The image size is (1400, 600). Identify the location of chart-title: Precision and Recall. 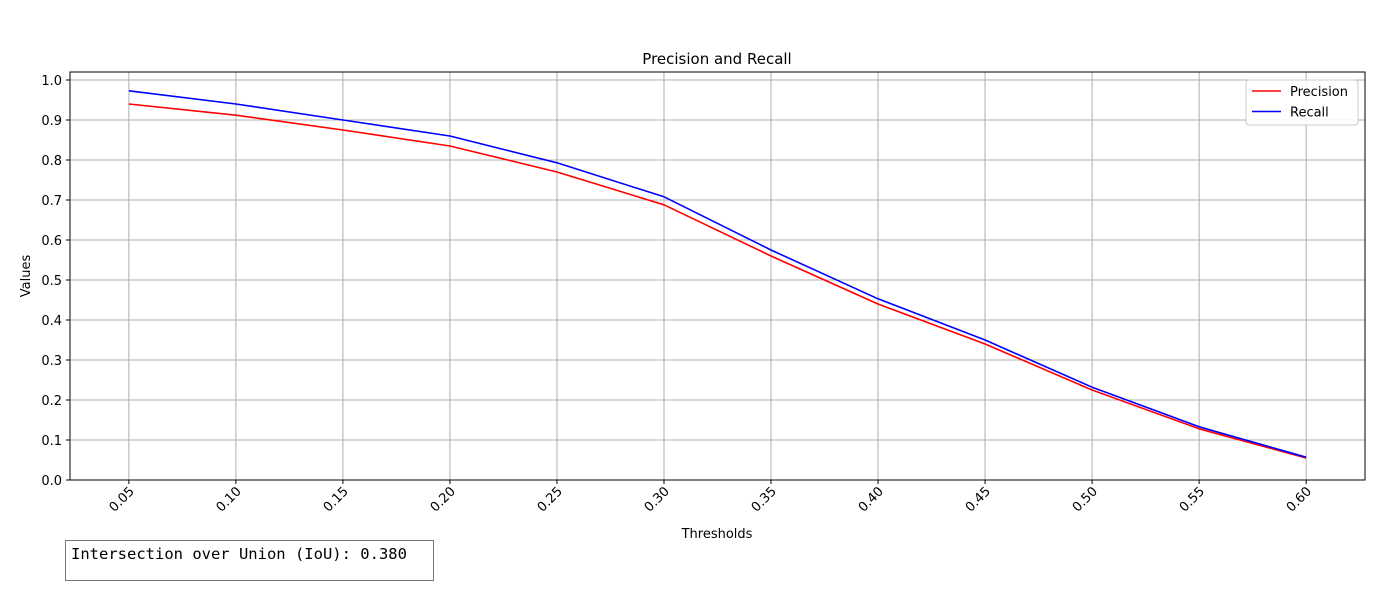
(716, 59).